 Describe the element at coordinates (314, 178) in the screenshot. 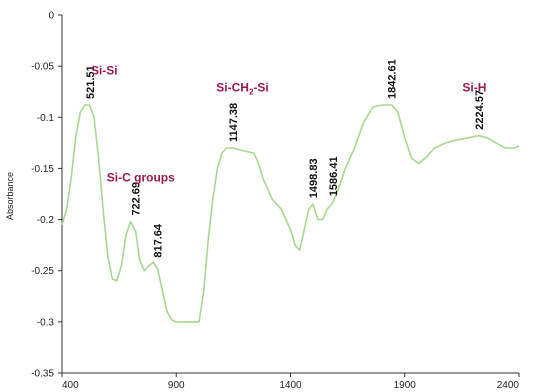

I see `peak-label: 1498.83` at that location.